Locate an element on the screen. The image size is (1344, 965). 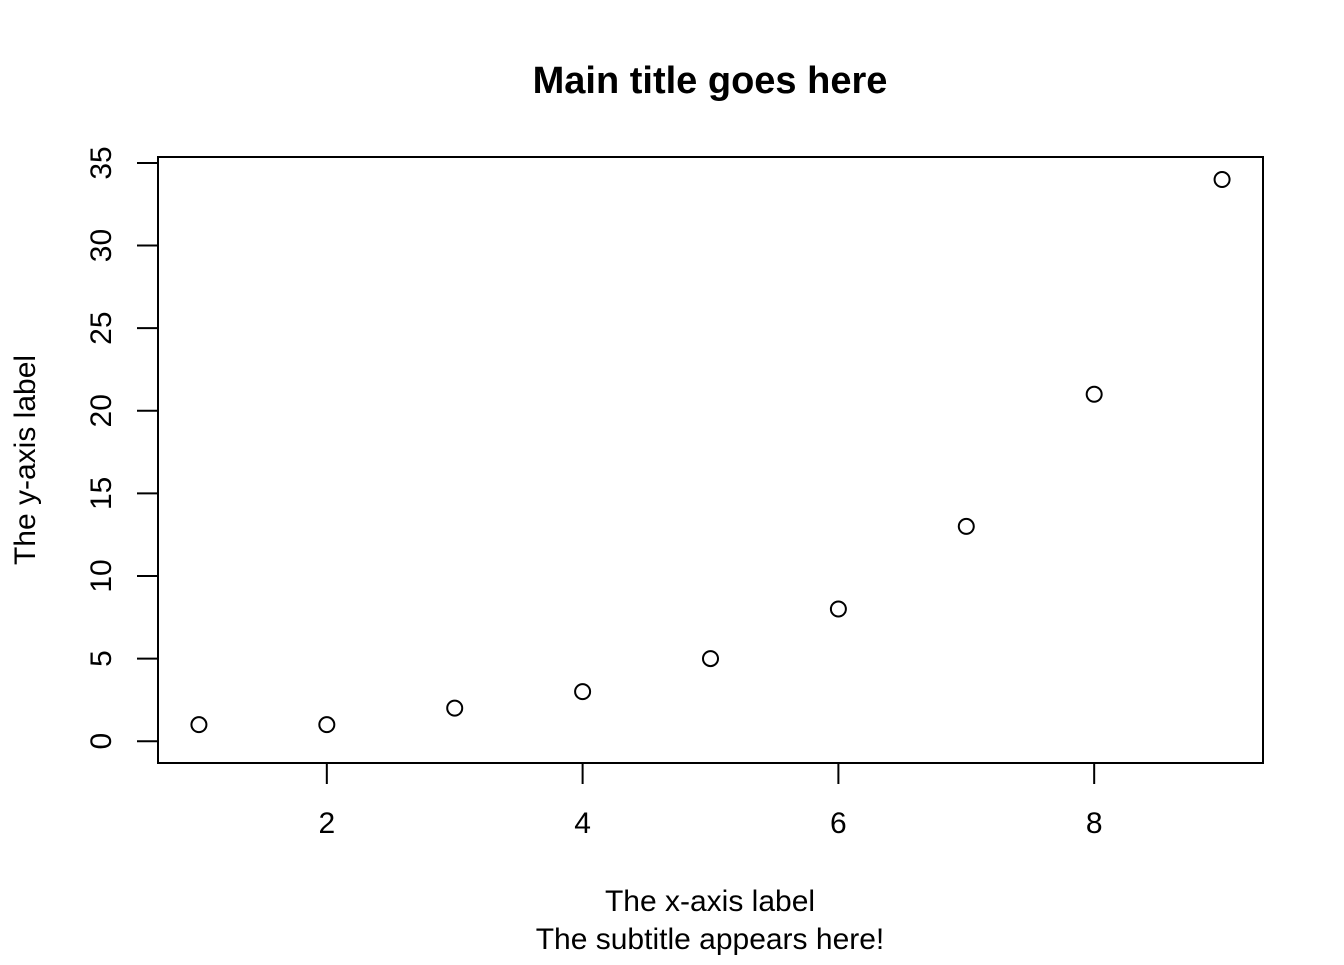
y-tick-label: 20 is located at coordinates (101, 410).